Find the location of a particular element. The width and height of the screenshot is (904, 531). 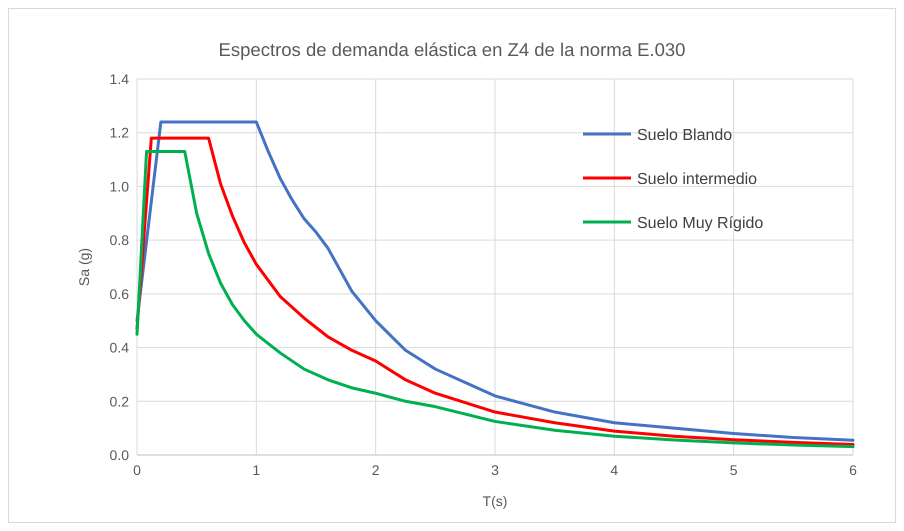

x-tick-label: 4 is located at coordinates (614, 470).